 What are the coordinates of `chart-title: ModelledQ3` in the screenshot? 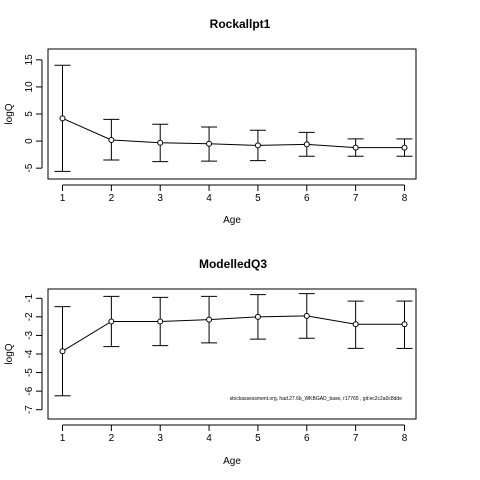 It's located at (233, 264).